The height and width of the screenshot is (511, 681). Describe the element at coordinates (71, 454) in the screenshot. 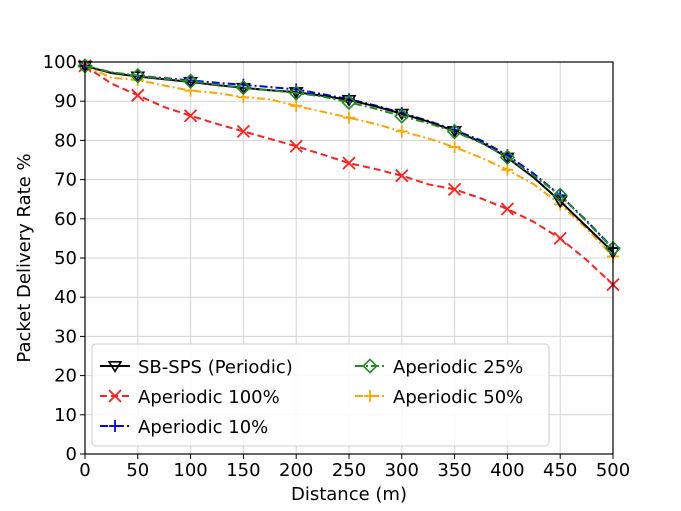

I see `y-tick-label: 0` at that location.